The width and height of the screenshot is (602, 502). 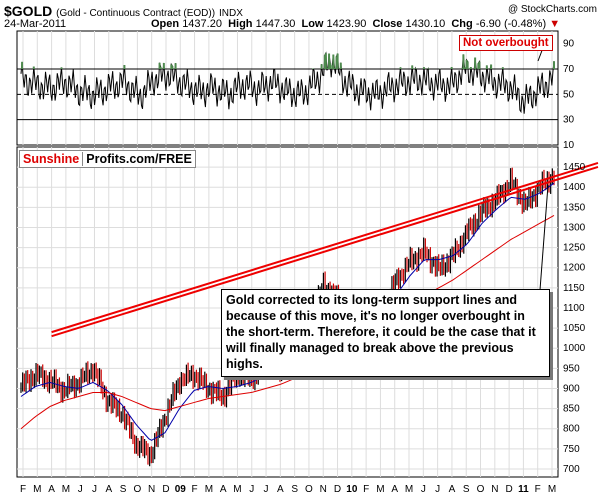 What do you see at coordinates (569, 145) in the screenshot?
I see `rsi-tick-label: 10` at bounding box center [569, 145].